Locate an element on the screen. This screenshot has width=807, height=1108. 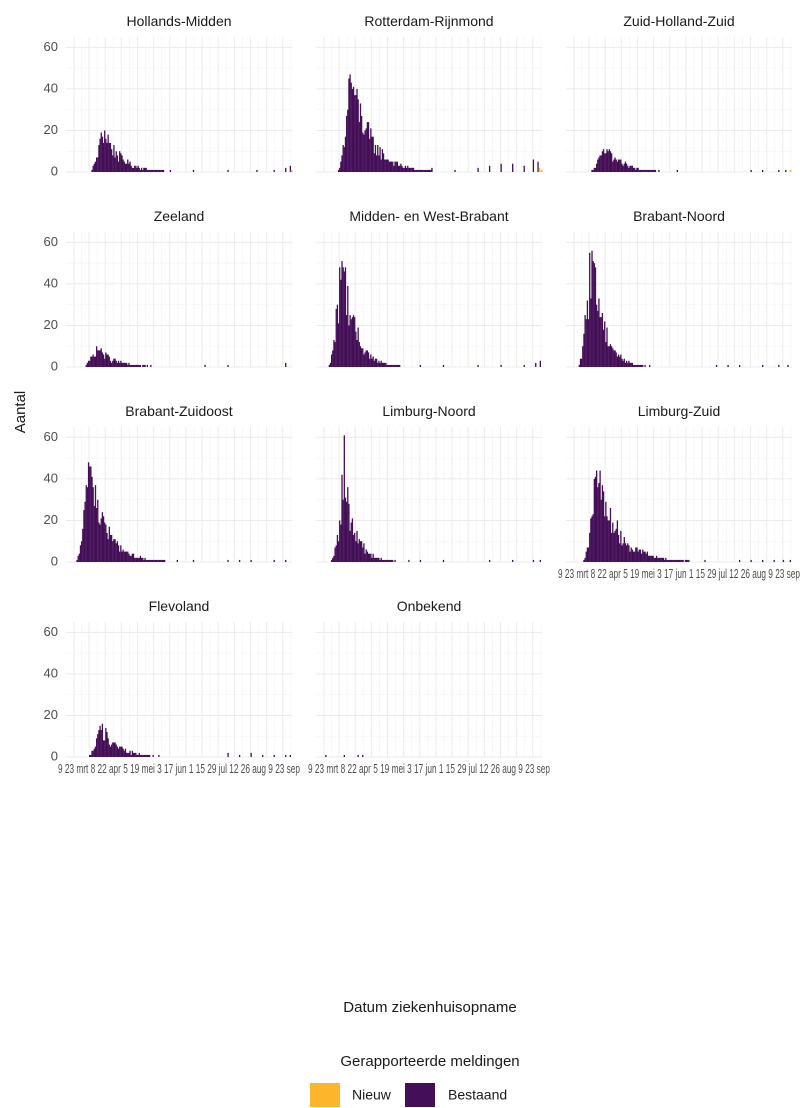
facet-panel-5: Brabant-Noord is located at coordinates (679, 288).